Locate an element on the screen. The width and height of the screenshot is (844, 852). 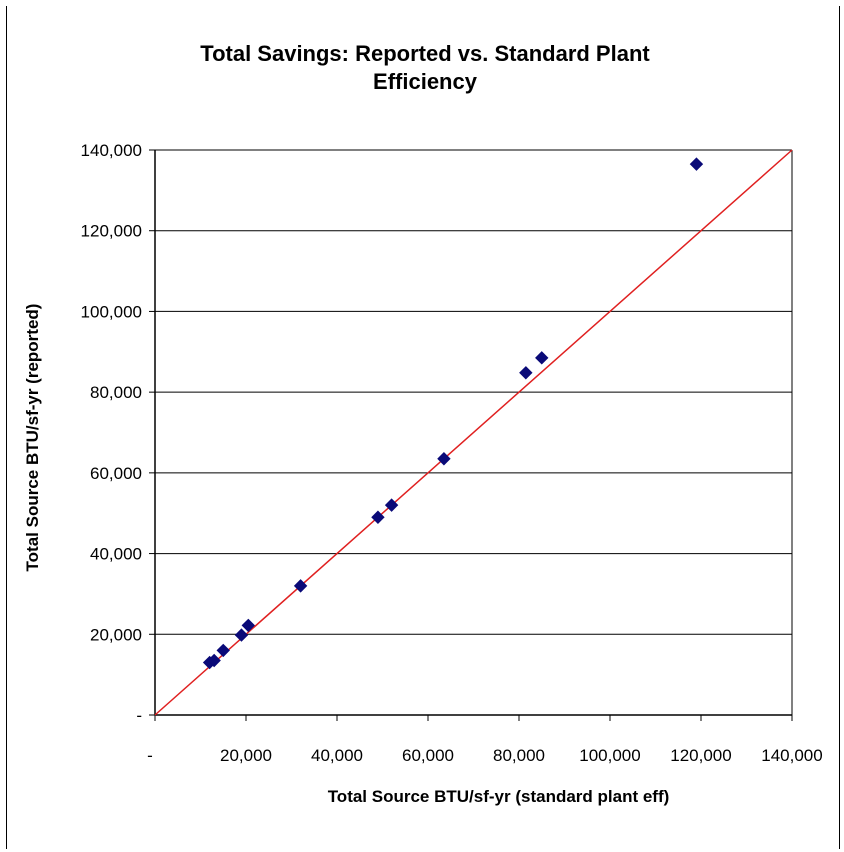
x-tick-label: 100,000 is located at coordinates (609, 755).